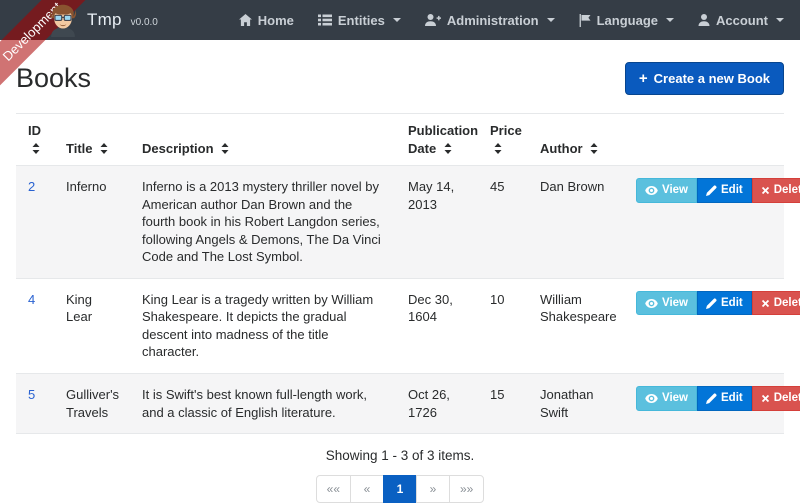  Describe the element at coordinates (275, 20) in the screenshot. I see `nav-label: Home` at that location.